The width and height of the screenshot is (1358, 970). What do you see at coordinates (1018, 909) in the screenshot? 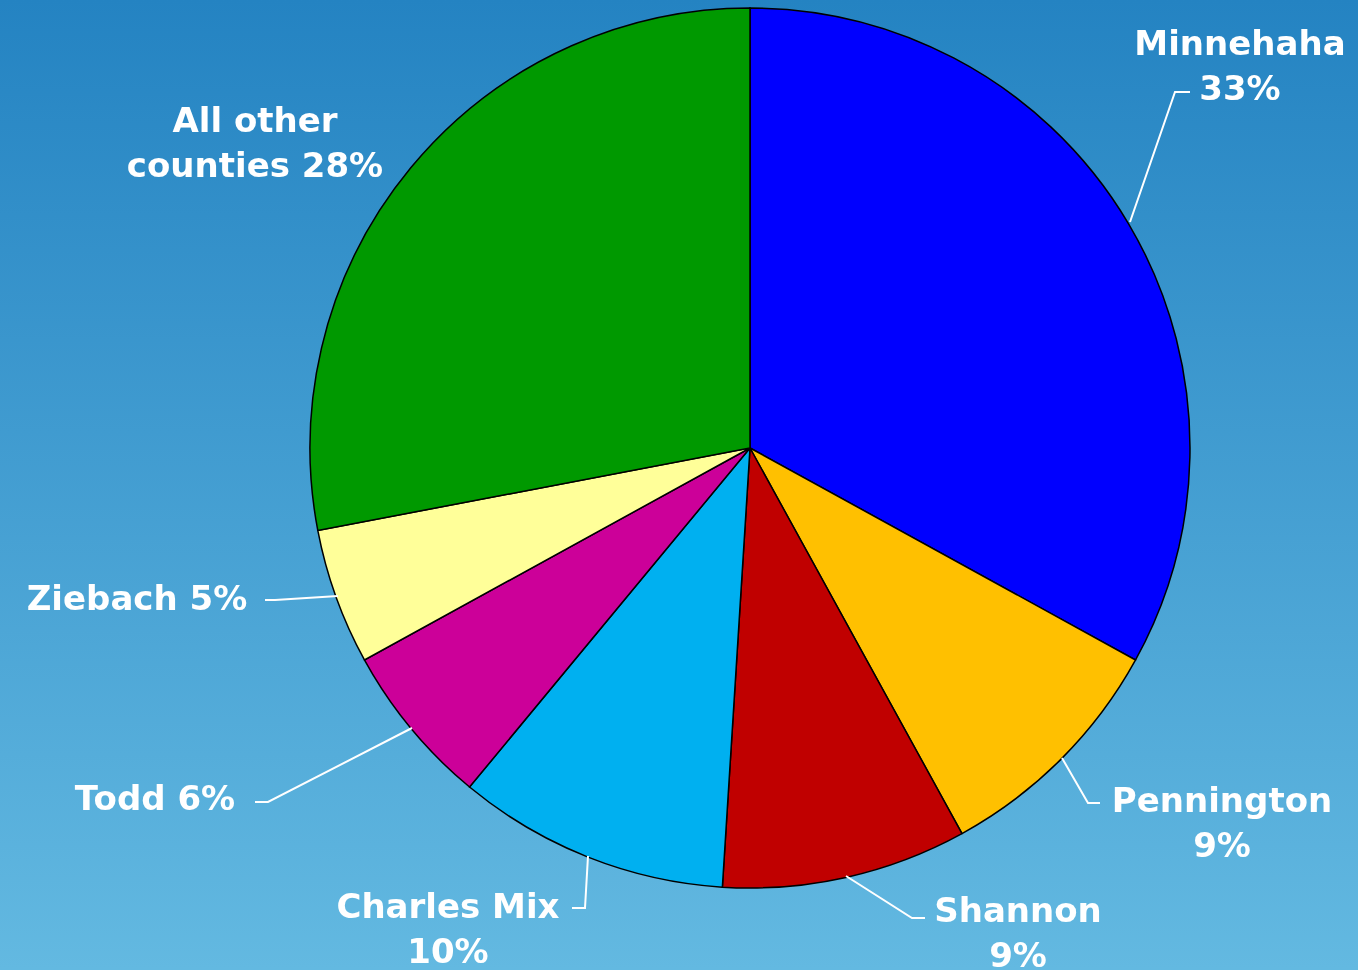
I see `slice-label: Shannon` at bounding box center [1018, 909].